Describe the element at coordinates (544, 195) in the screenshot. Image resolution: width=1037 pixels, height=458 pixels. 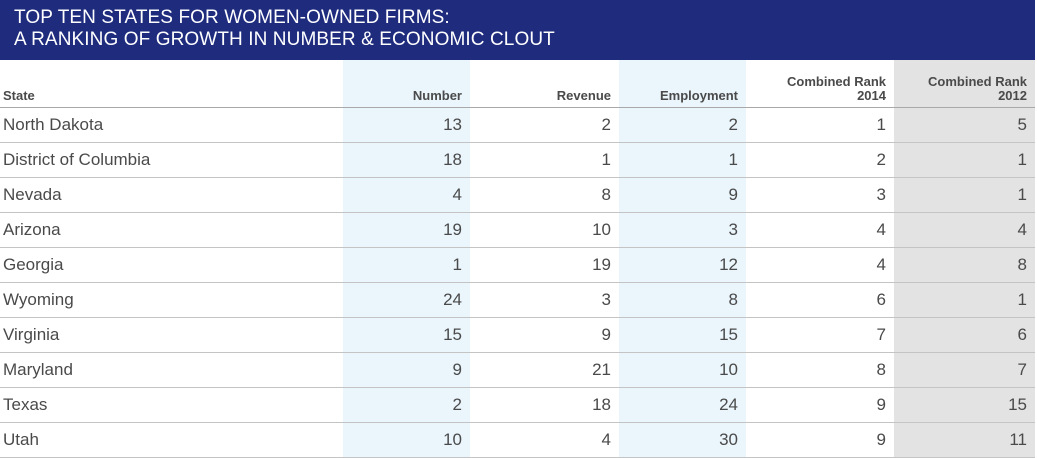
I see `revenue-cell: 8` at that location.